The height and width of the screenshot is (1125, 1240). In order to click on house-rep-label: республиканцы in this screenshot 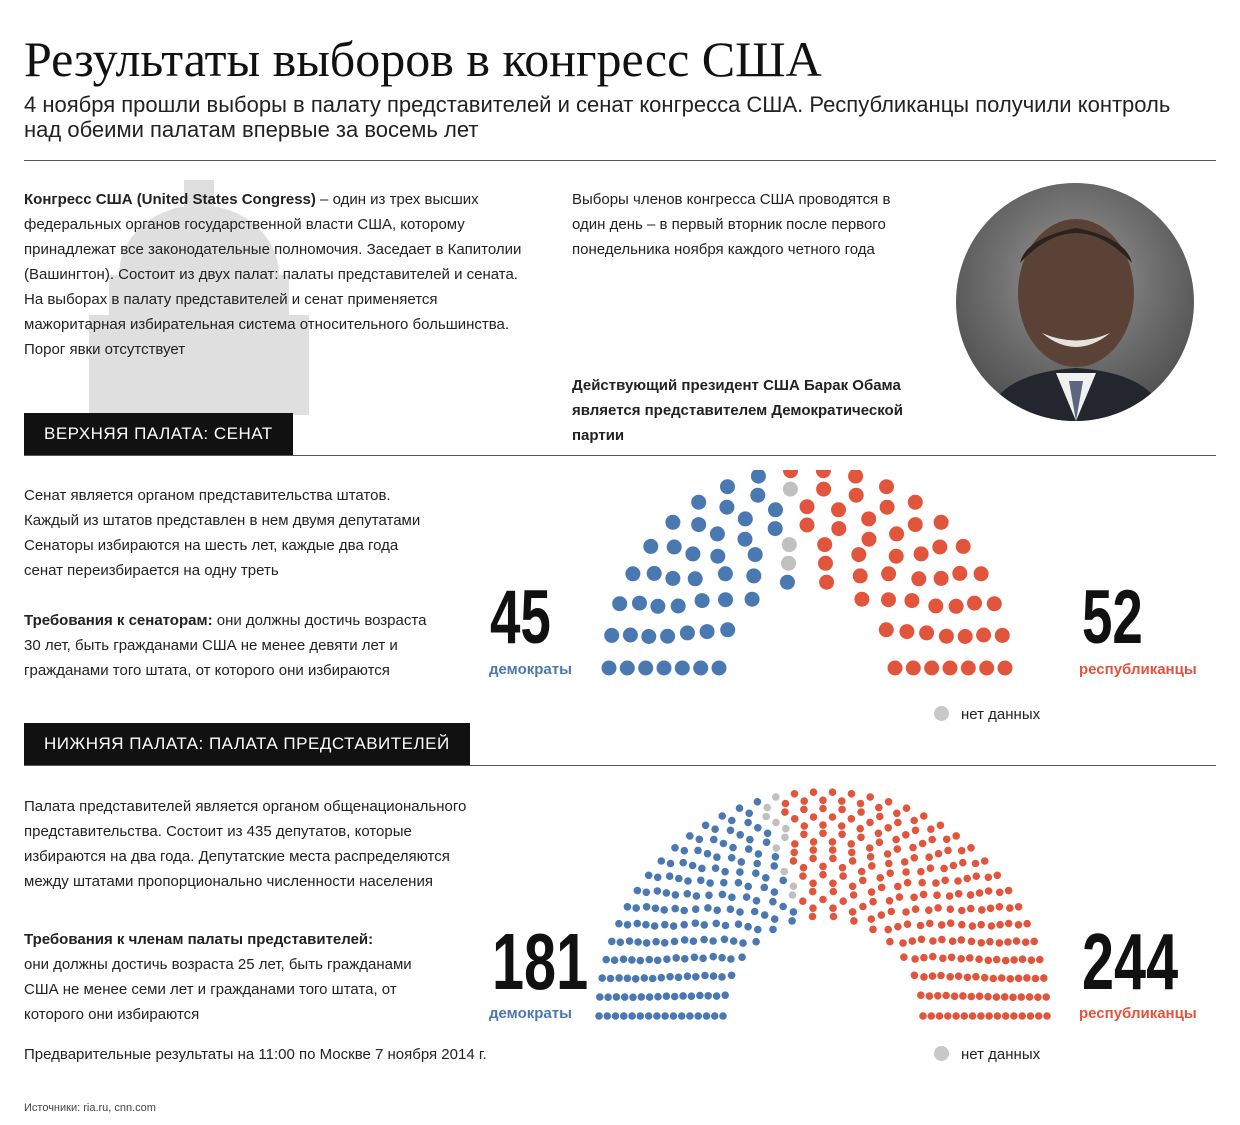, I will do `click(1138, 1013)`.